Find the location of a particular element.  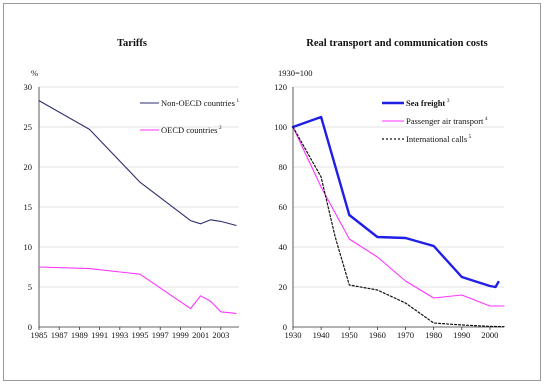

y-tick-label: 25 is located at coordinates (28, 127).